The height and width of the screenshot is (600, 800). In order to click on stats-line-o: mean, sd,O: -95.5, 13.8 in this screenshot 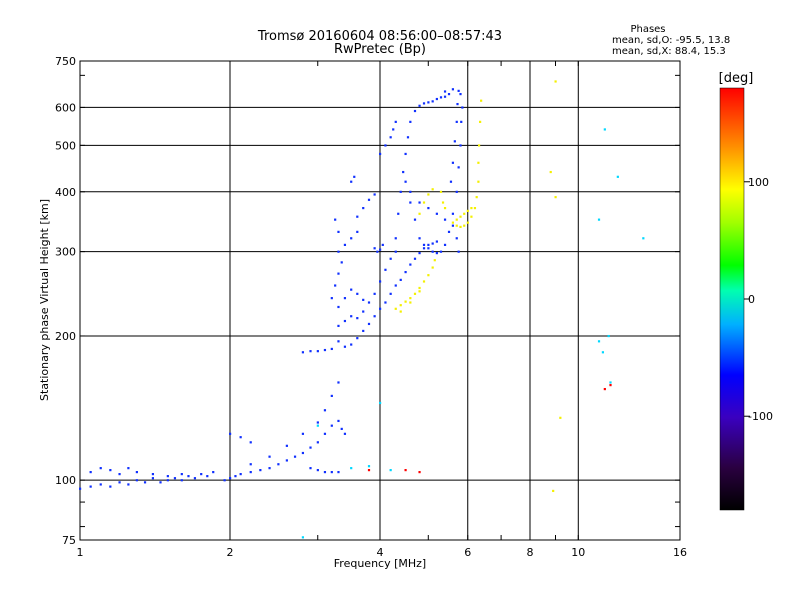, I will do `click(671, 40)`.